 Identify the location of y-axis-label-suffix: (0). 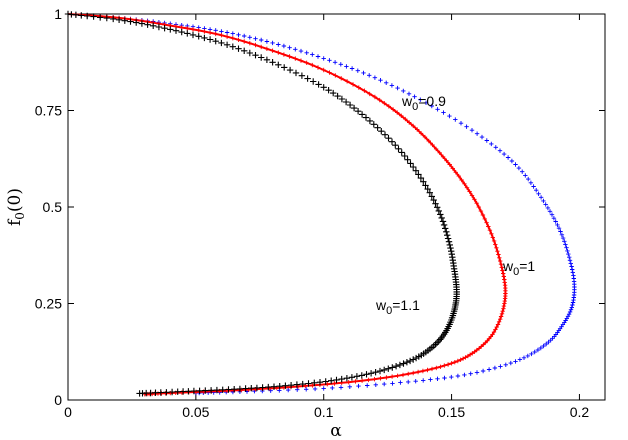
(15, 200).